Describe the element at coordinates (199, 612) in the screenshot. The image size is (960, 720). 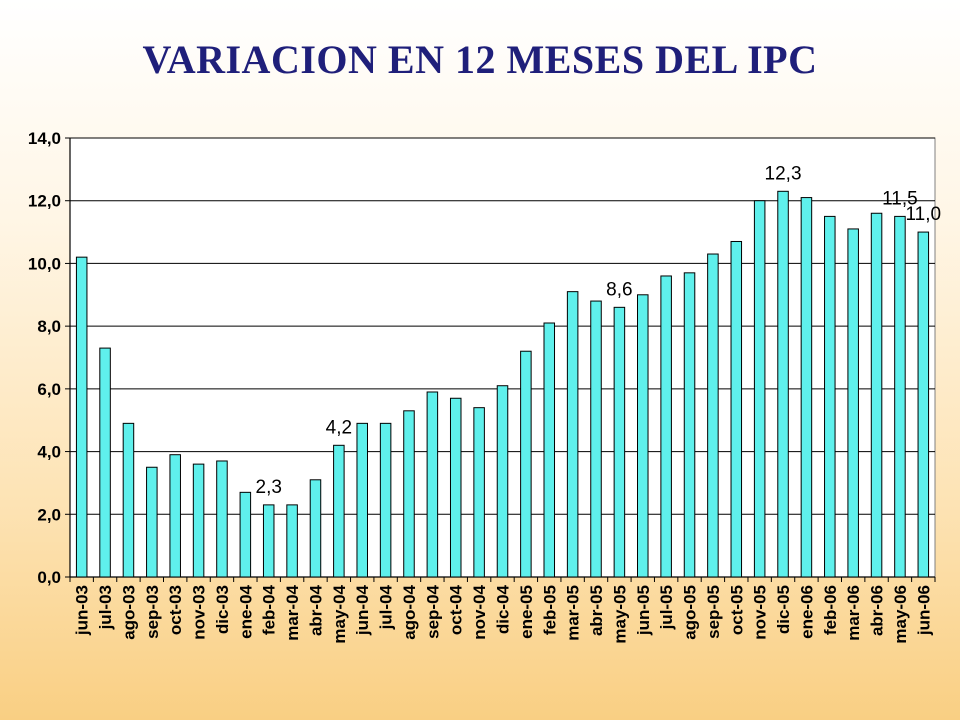
I see `x-tick-label: nov-03` at that location.